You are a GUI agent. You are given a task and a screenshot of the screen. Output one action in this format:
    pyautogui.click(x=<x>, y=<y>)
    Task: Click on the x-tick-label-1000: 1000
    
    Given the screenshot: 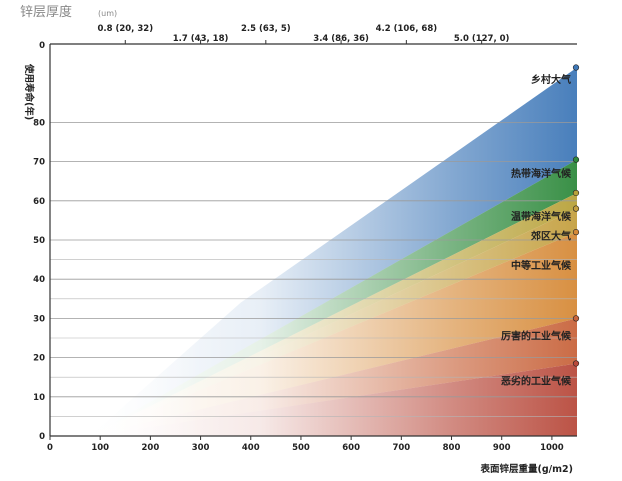 What is the action you would take?
    pyautogui.click(x=552, y=448)
    